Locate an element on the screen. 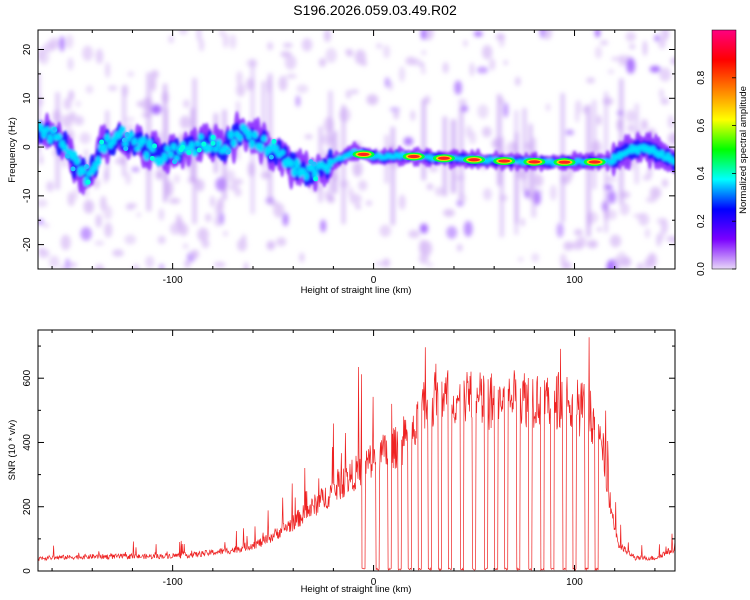 The height and width of the screenshot is (600, 750). spectrogram-y-tick-label: 20 is located at coordinates (27, 50).